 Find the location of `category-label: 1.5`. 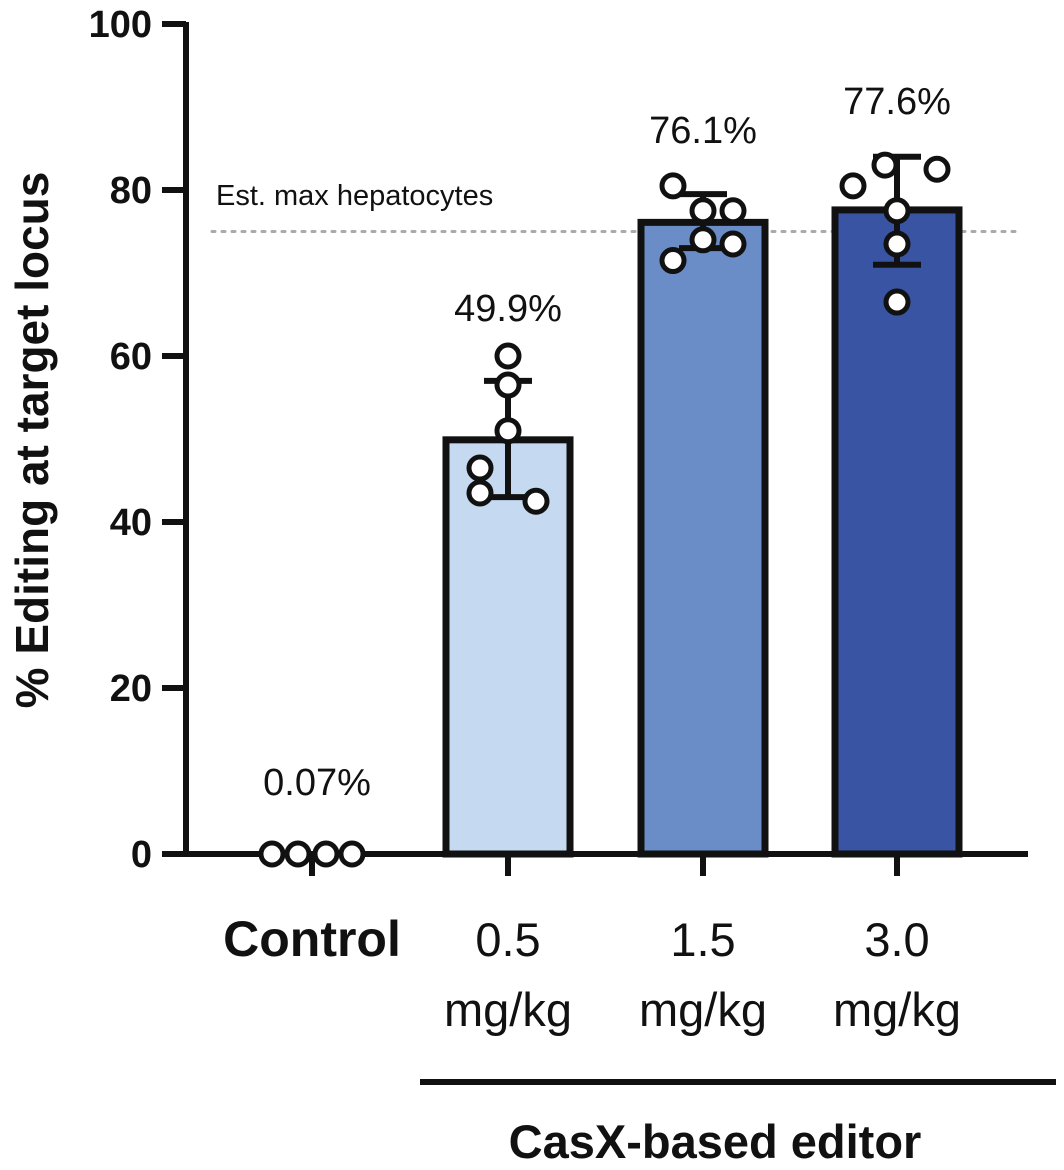

category-label: 1.5 is located at coordinates (702, 939).